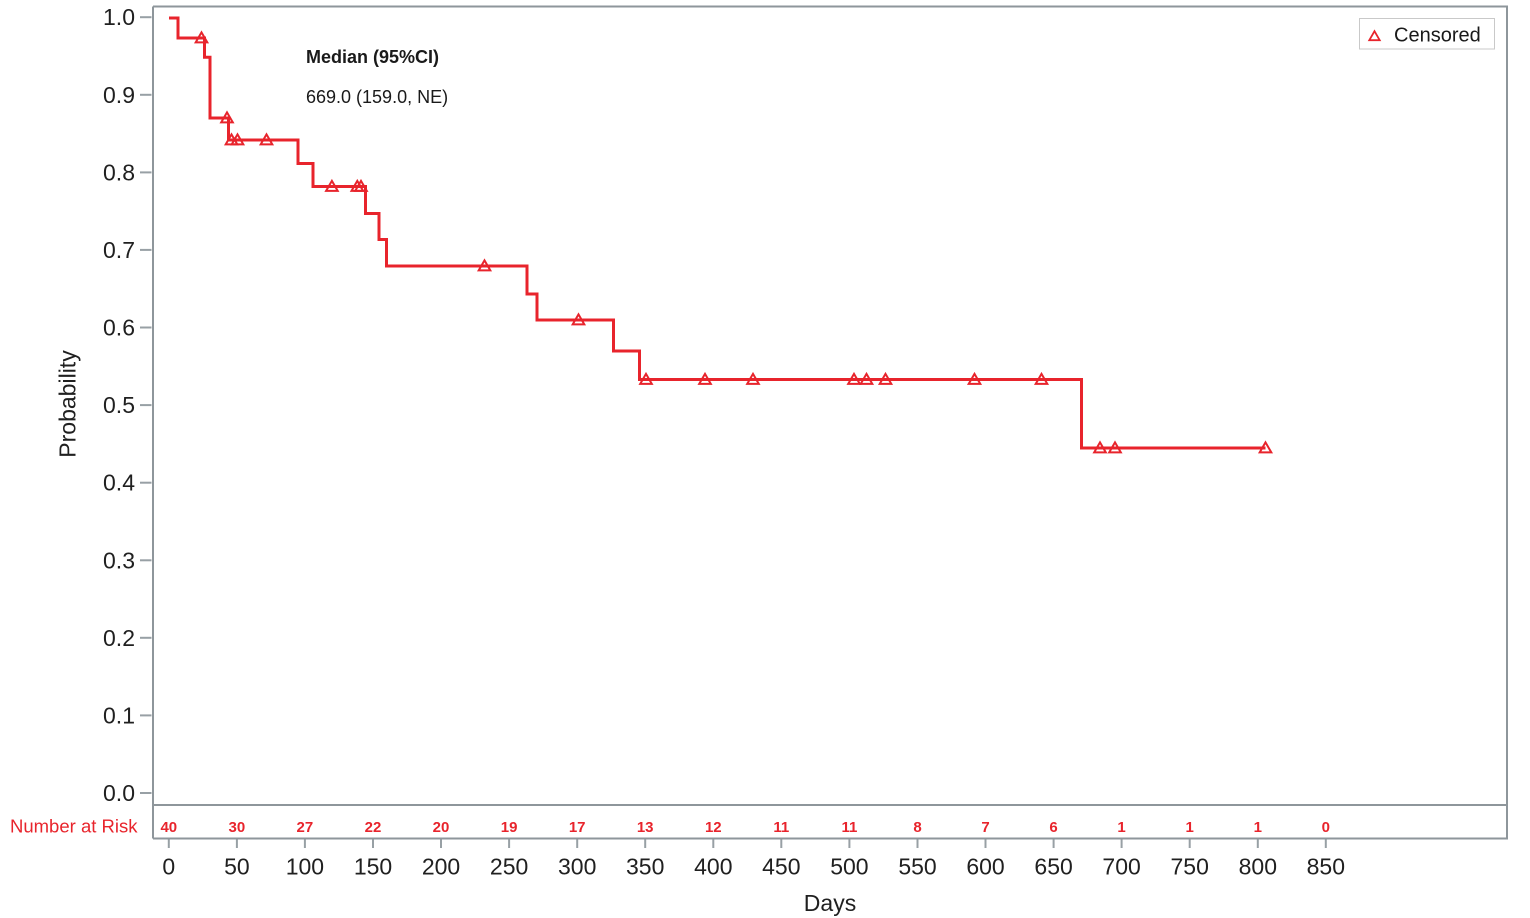 This screenshot has height=918, width=1530. What do you see at coordinates (441, 867) in the screenshot?
I see `svg-text: 200` at bounding box center [441, 867].